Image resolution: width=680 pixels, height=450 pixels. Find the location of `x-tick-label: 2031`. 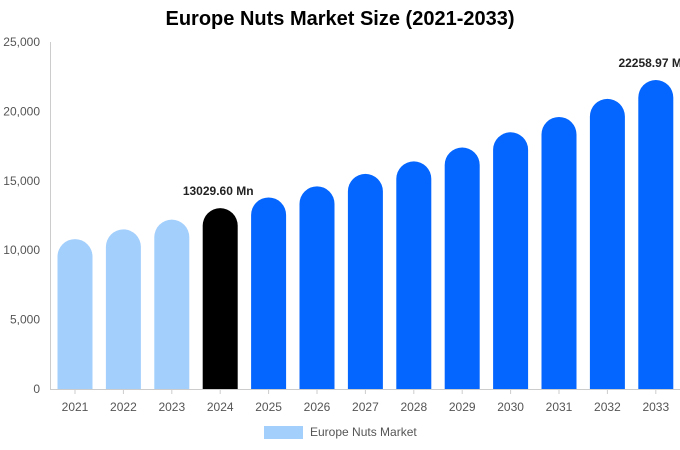

x-tick-label: 2031 is located at coordinates (559, 407).